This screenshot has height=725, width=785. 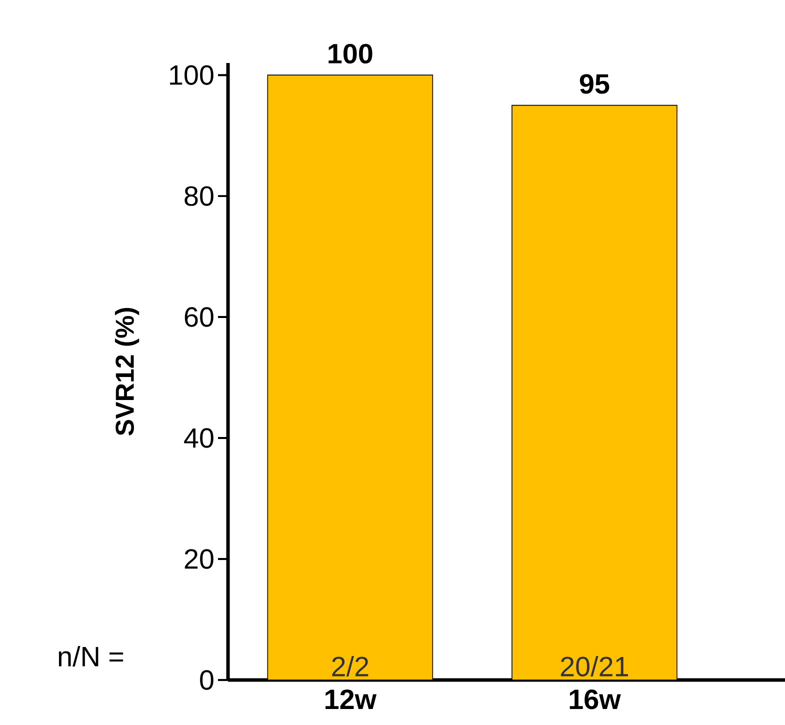 I want to click on y-tick-label: 80, so click(x=199, y=196).